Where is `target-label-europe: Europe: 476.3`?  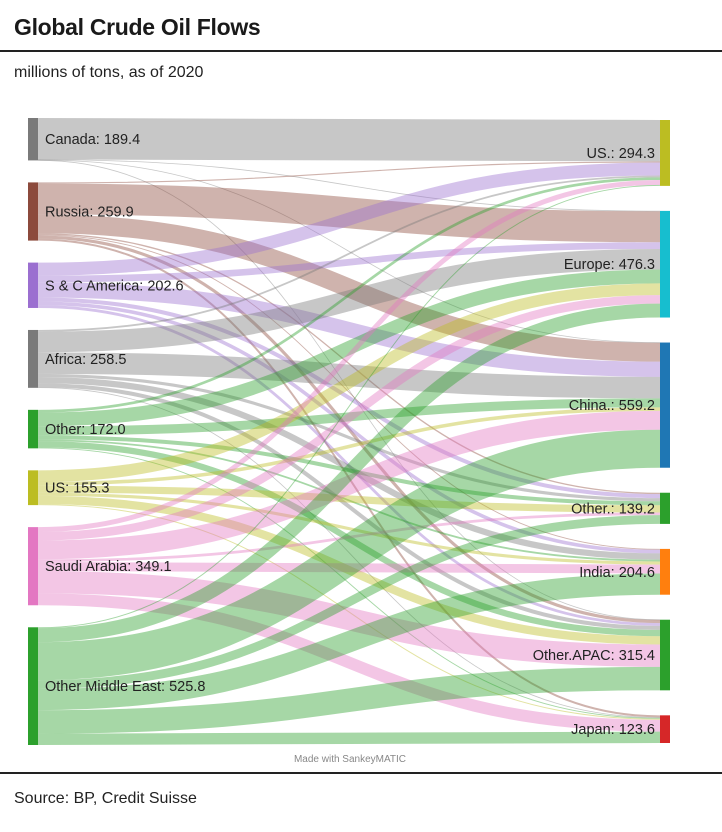 target-label-europe: Europe: 476.3 is located at coordinates (609, 265).